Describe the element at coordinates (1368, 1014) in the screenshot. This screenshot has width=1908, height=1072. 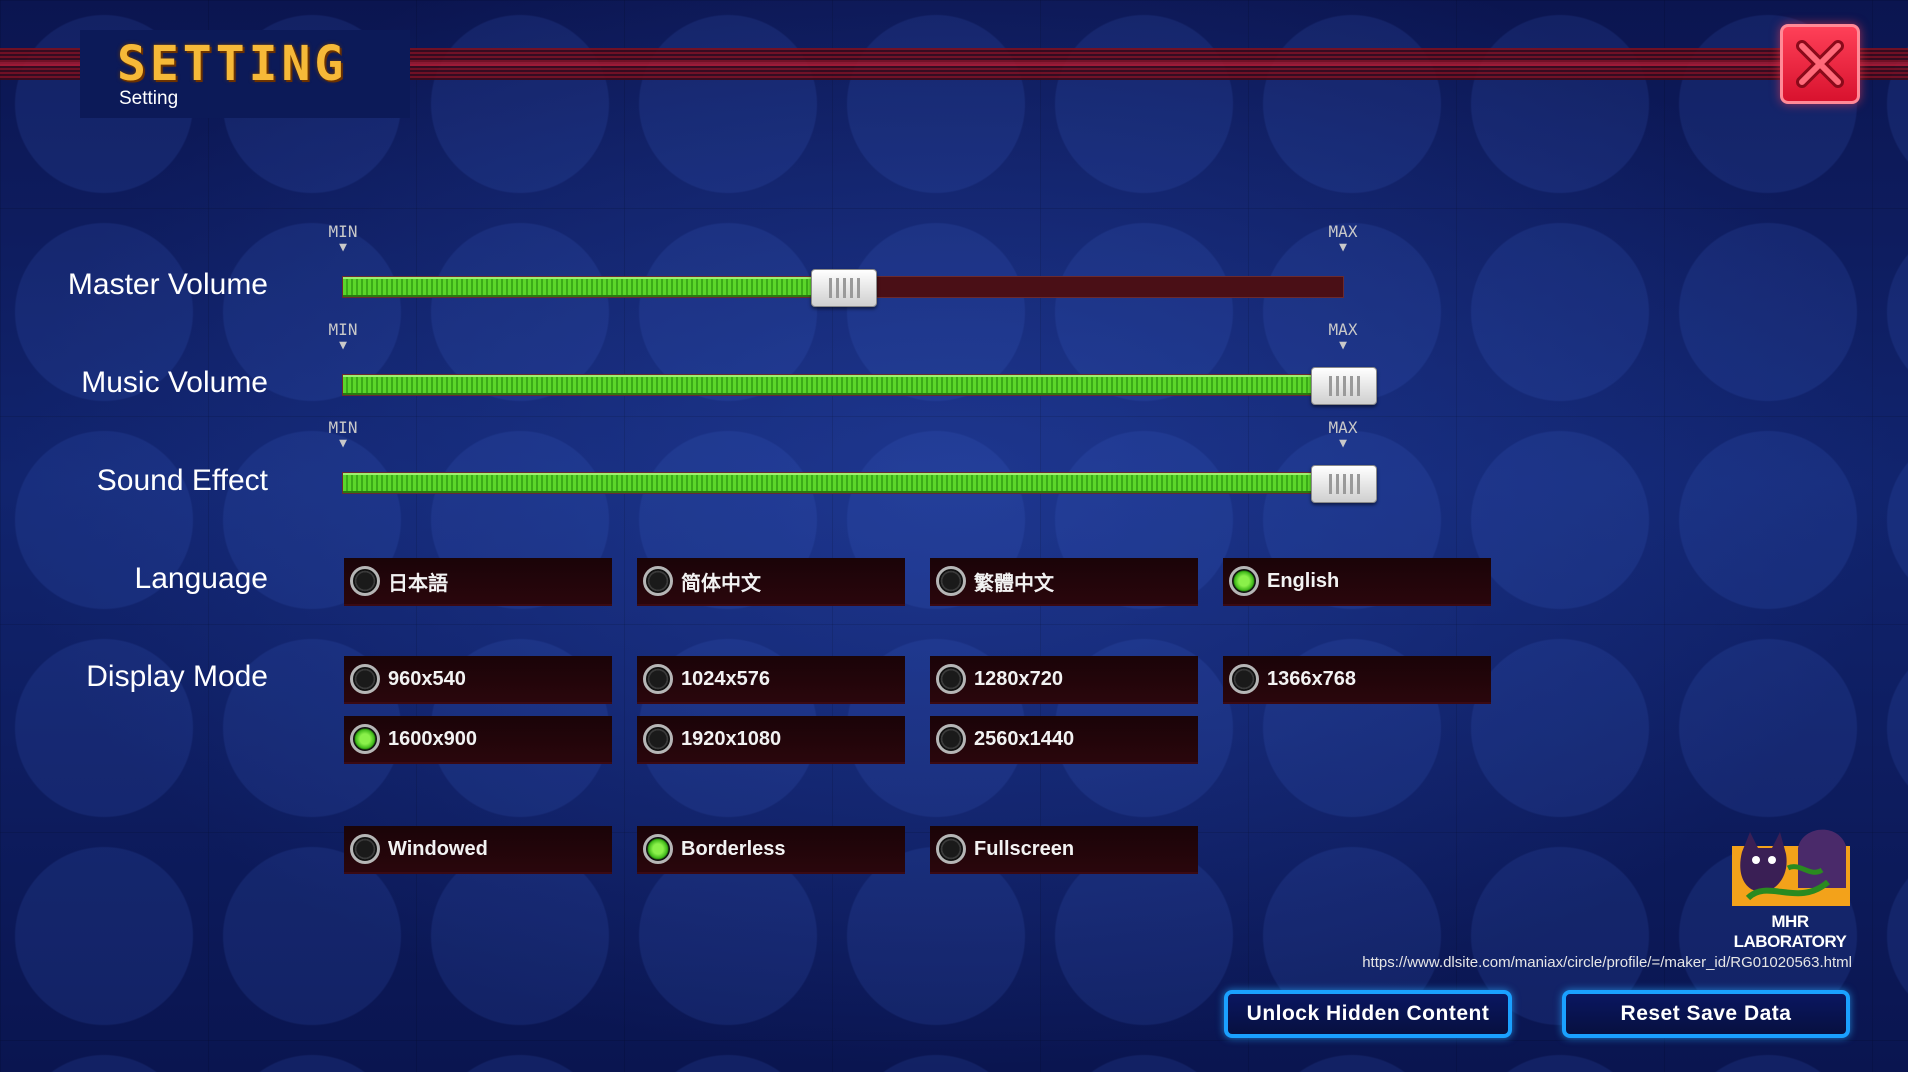
I see `unlock-hidden-content-button: Unlock Hidden Content` at that location.